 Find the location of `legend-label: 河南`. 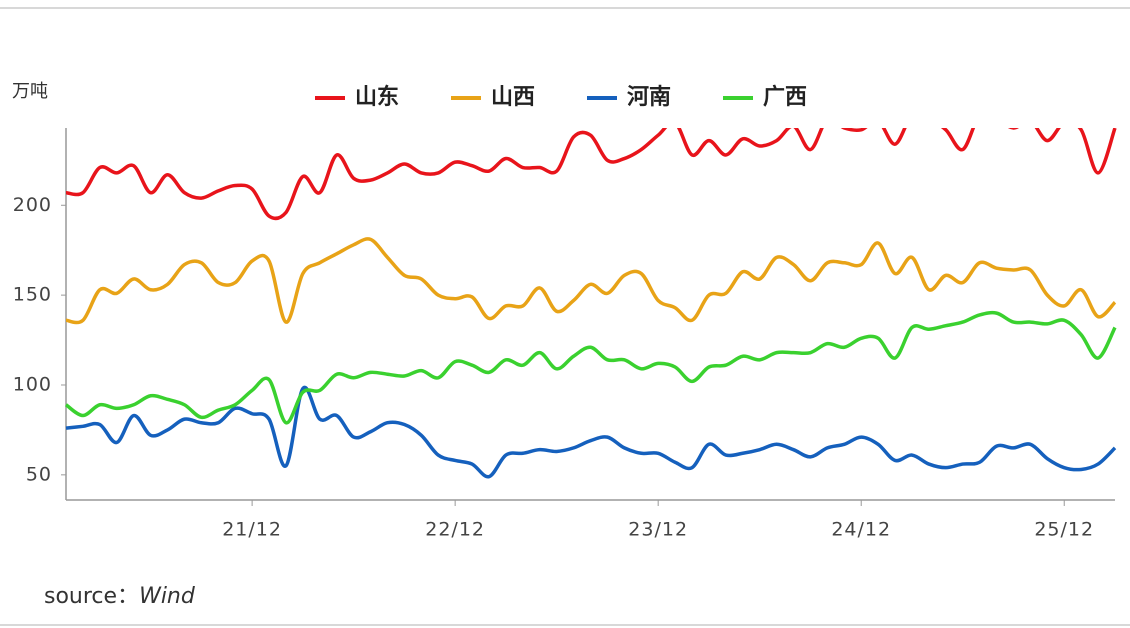

legend-label: 河南 is located at coordinates (649, 97).